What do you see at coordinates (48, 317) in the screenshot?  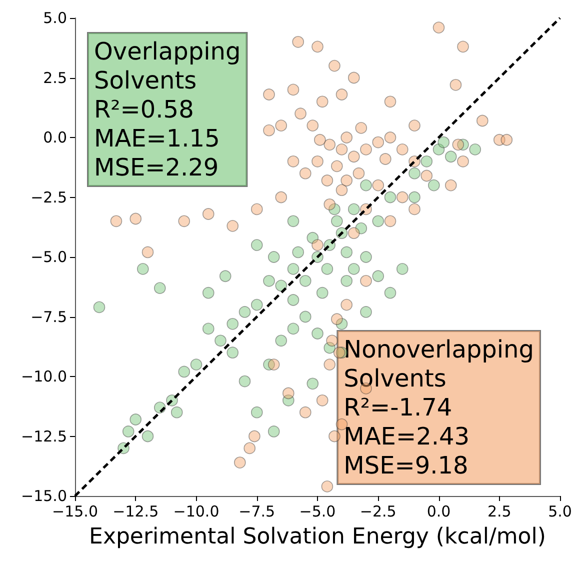 I see `y-tick-label: −7.5` at bounding box center [48, 317].